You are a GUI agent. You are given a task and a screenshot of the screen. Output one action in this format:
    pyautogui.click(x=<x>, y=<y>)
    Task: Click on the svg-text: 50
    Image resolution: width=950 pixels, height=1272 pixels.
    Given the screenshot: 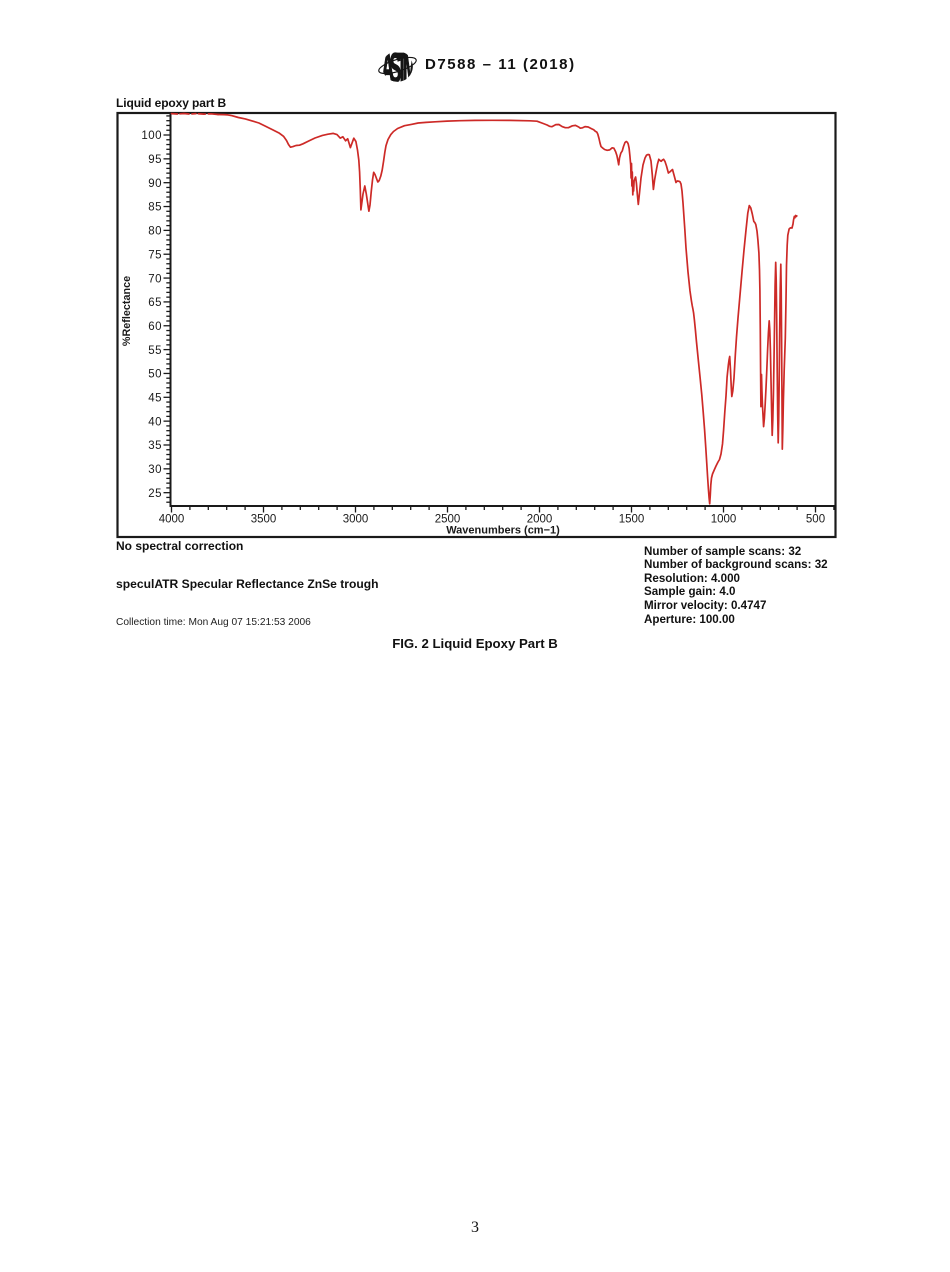 What is the action you would take?
    pyautogui.click(x=155, y=375)
    